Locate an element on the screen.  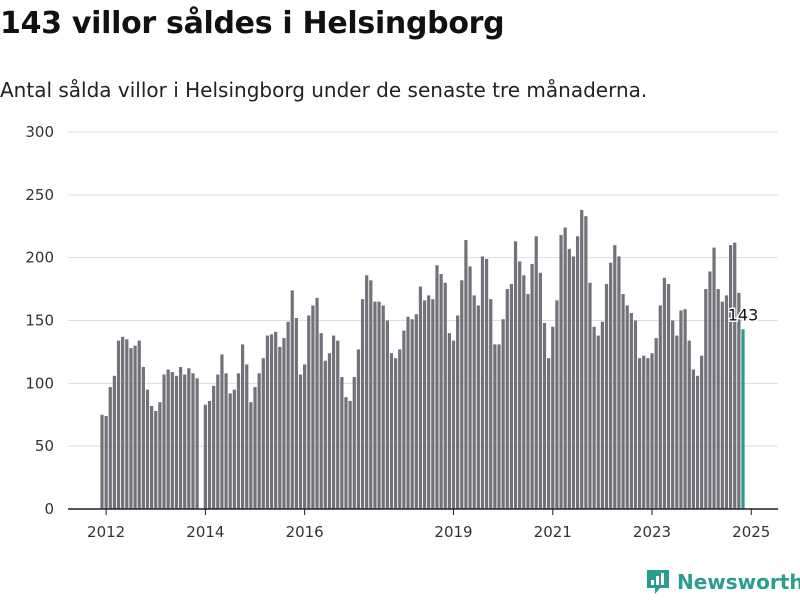
y-tick-label: 50 is located at coordinates (44, 446).